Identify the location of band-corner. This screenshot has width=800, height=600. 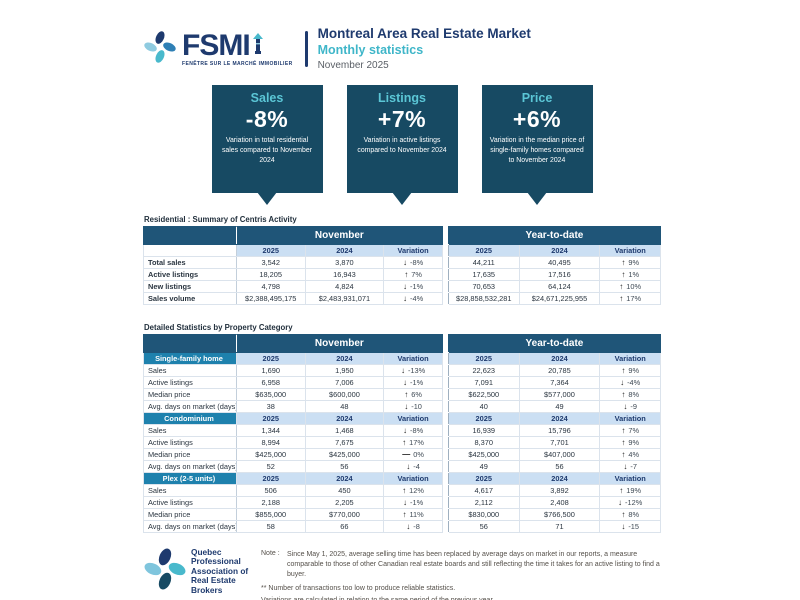
(190, 235).